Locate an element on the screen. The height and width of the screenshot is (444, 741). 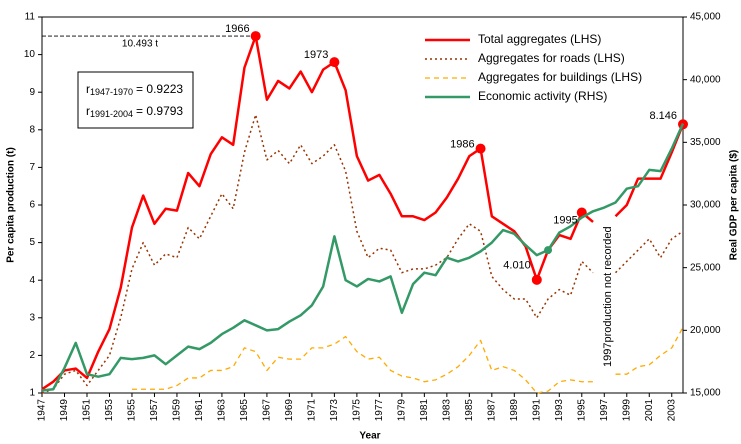
x-tick-label: 1973 is located at coordinates (334, 410).